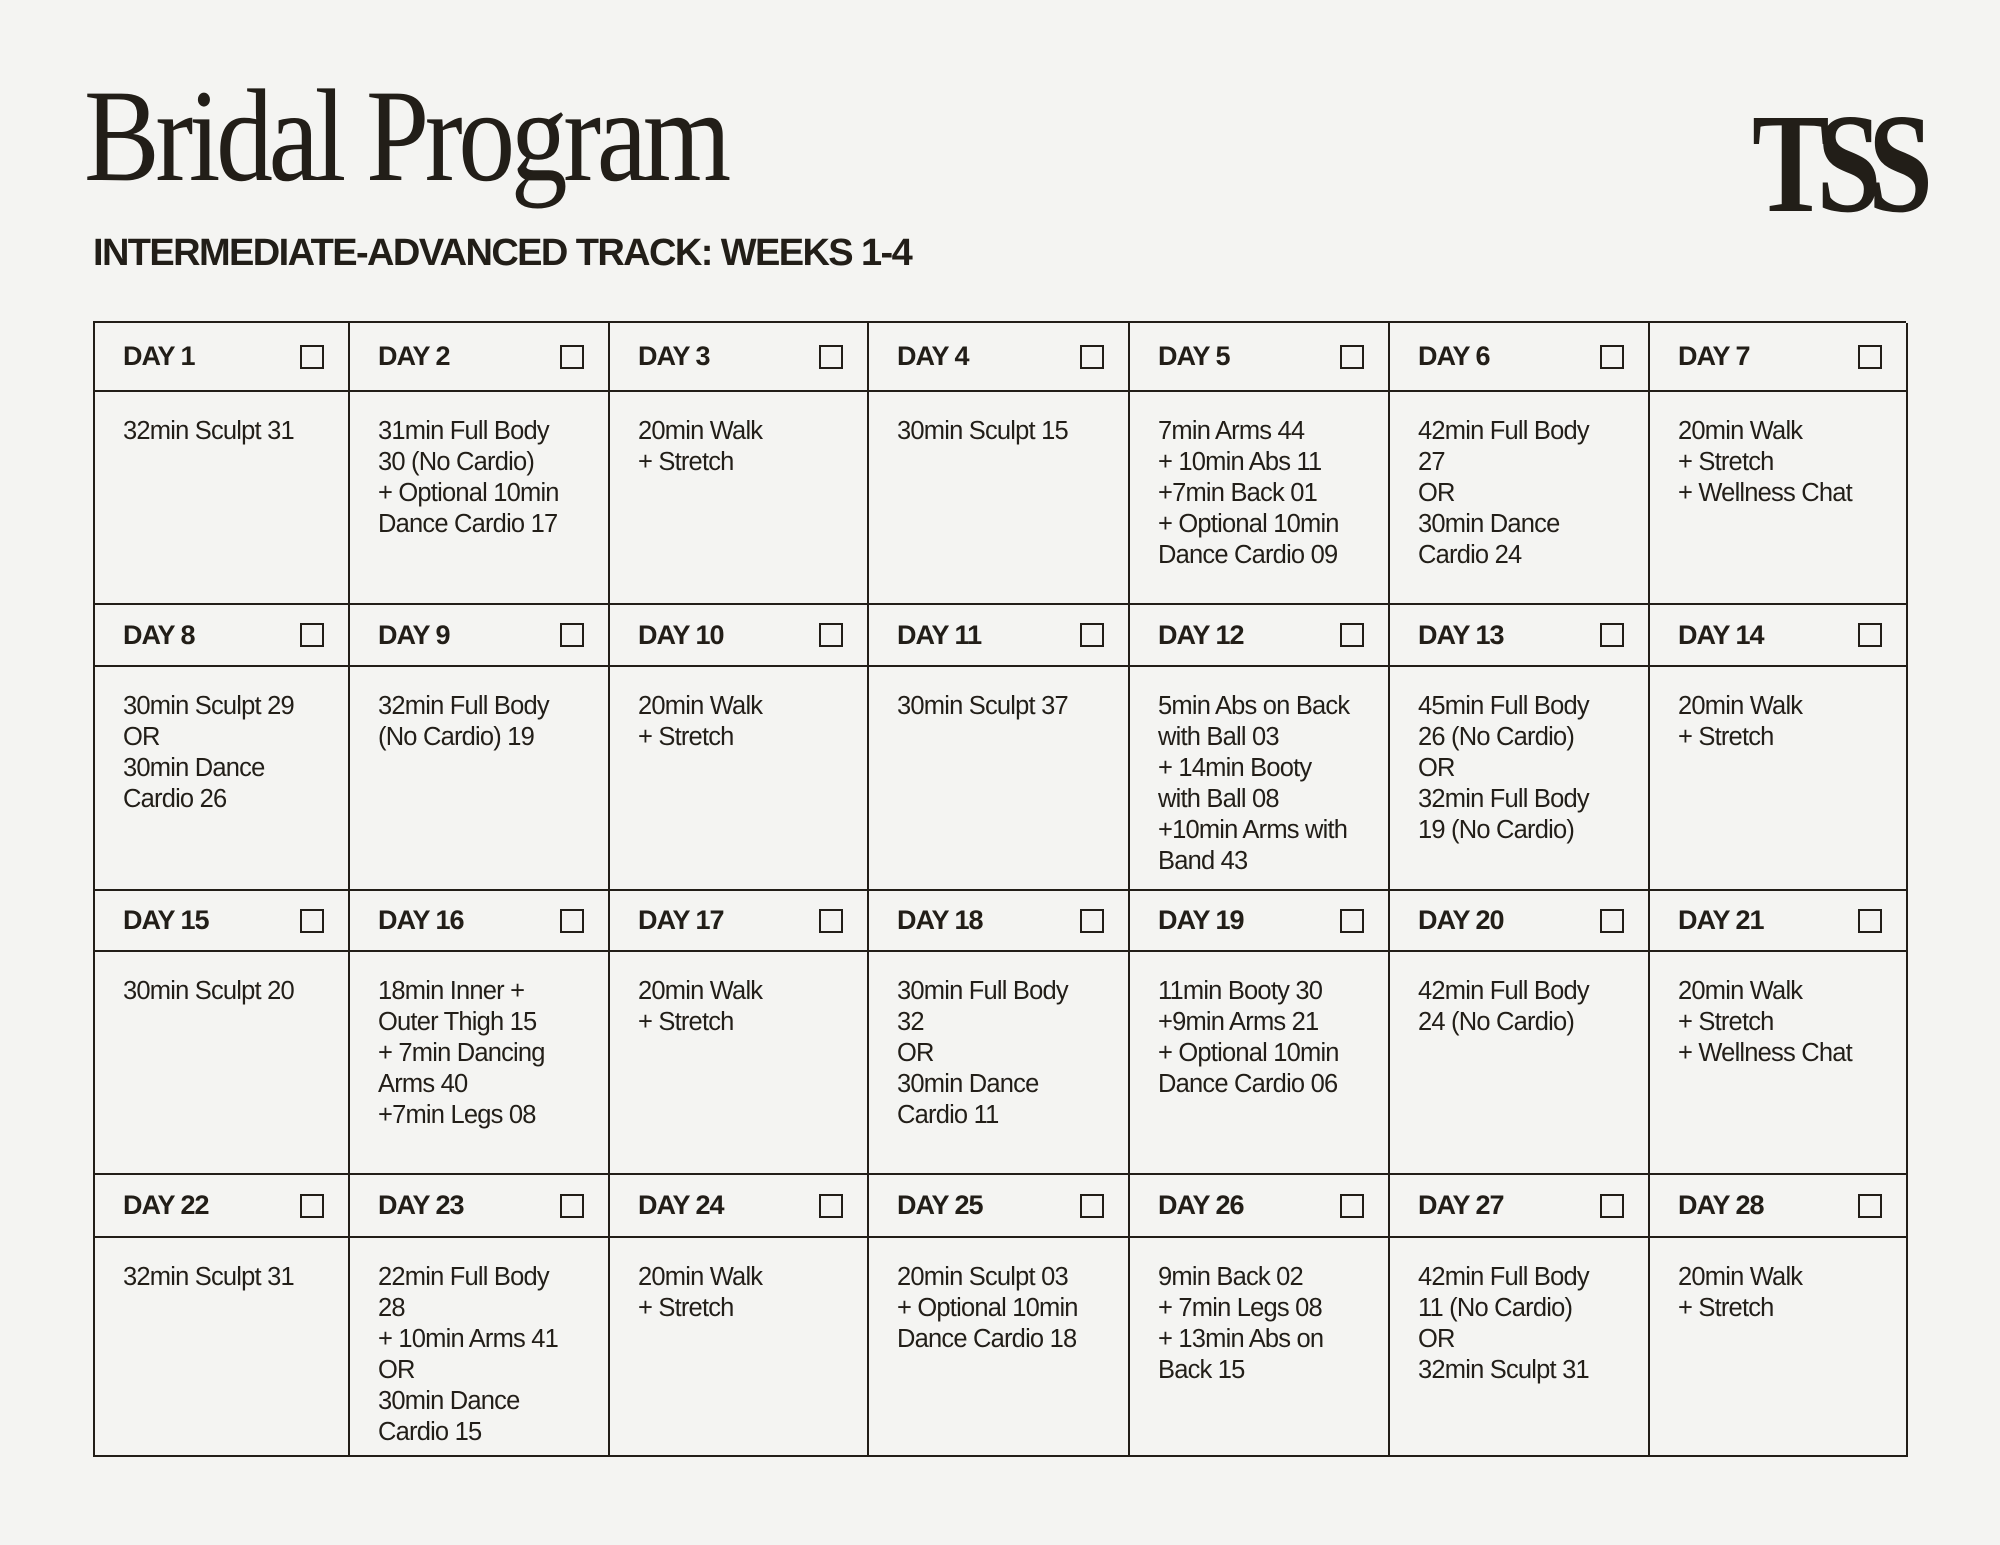 The height and width of the screenshot is (1545, 2000). Describe the element at coordinates (1194, 356) in the screenshot. I see `day-label: DAY 5` at that location.